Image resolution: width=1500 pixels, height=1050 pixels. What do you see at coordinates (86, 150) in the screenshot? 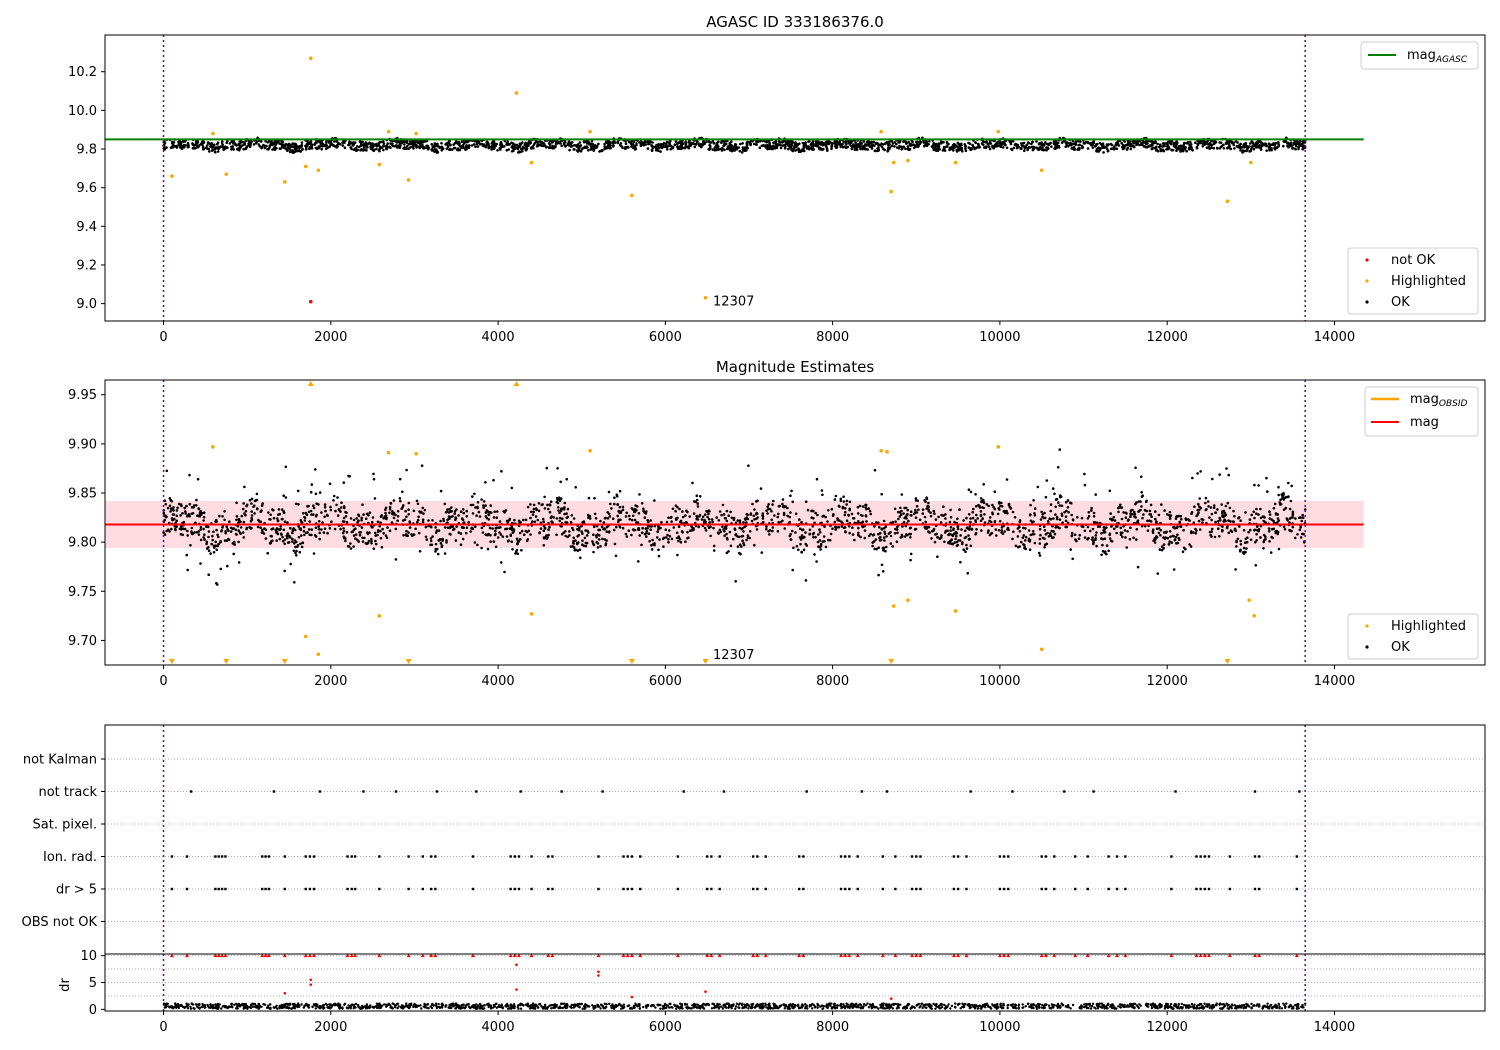
I see `agasc-ytick-label-4: 9.8` at bounding box center [86, 150].